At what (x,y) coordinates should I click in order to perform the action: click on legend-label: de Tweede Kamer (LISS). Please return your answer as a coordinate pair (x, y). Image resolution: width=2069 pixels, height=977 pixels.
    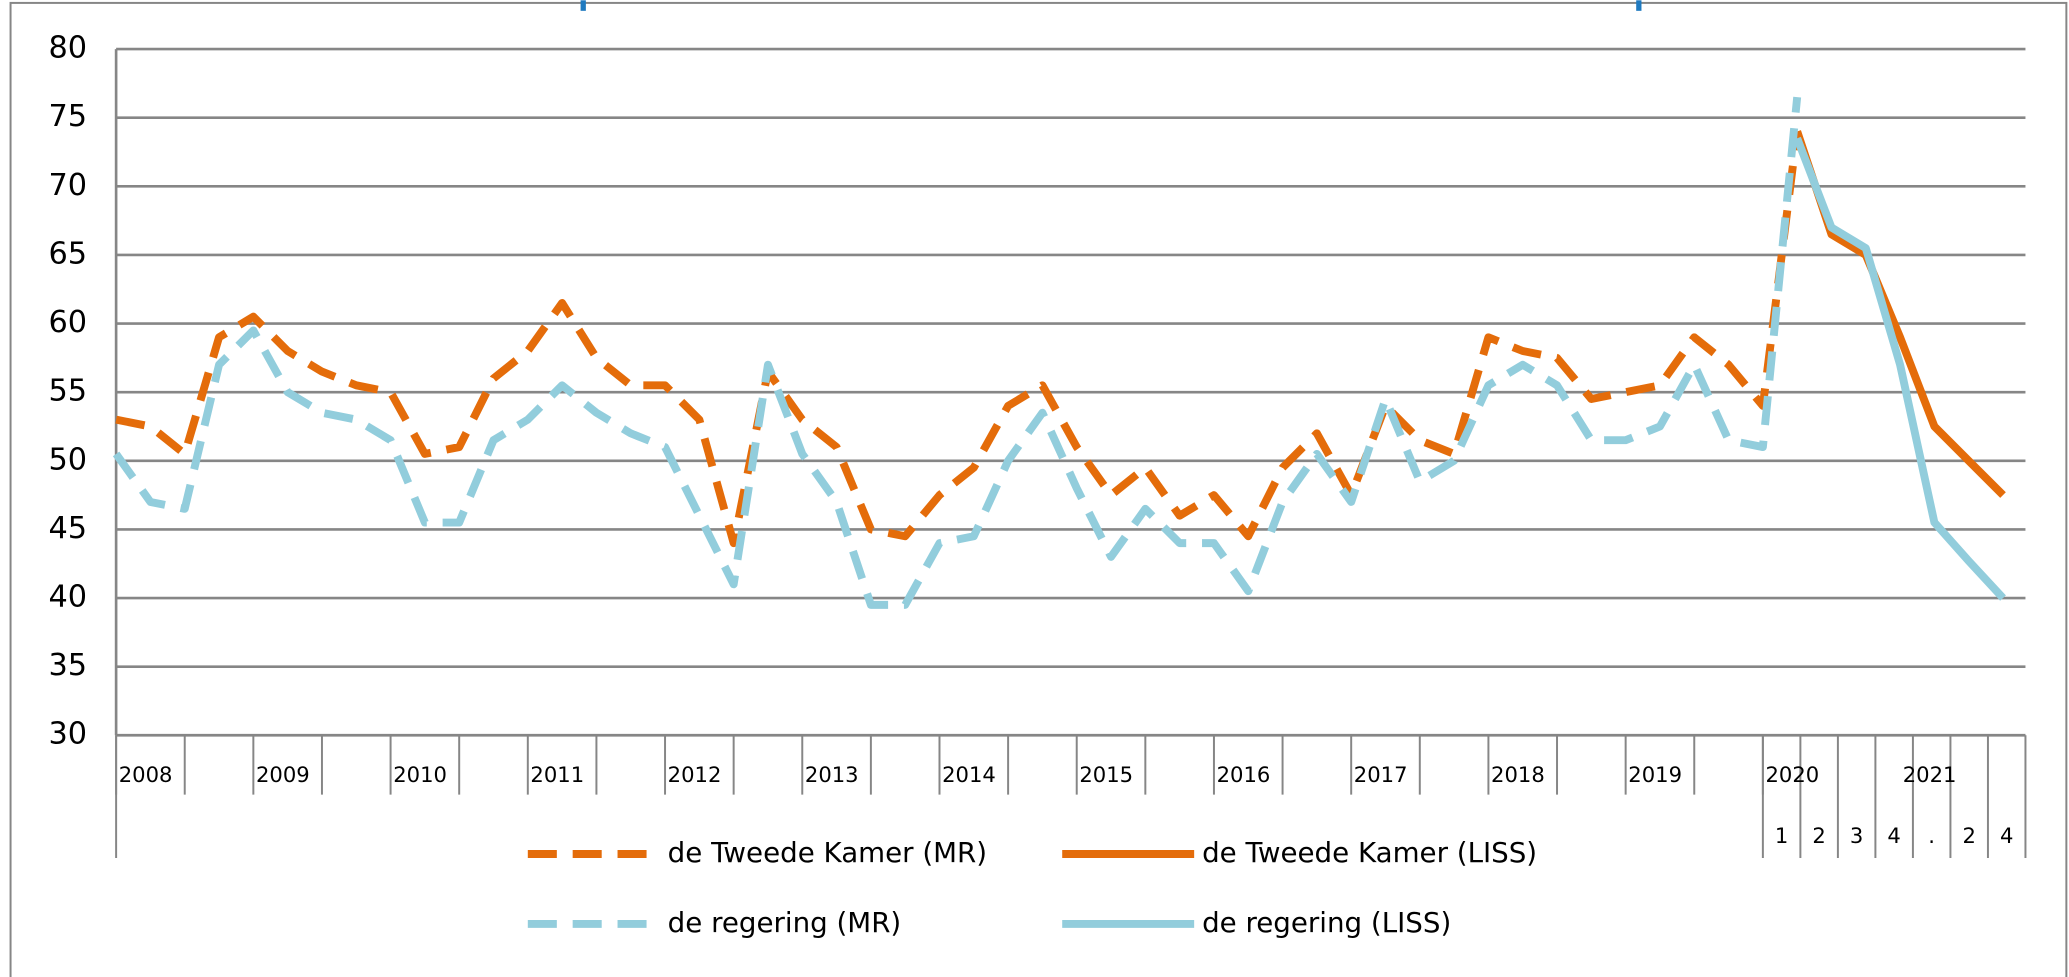
    Looking at the image, I should click on (1369, 852).